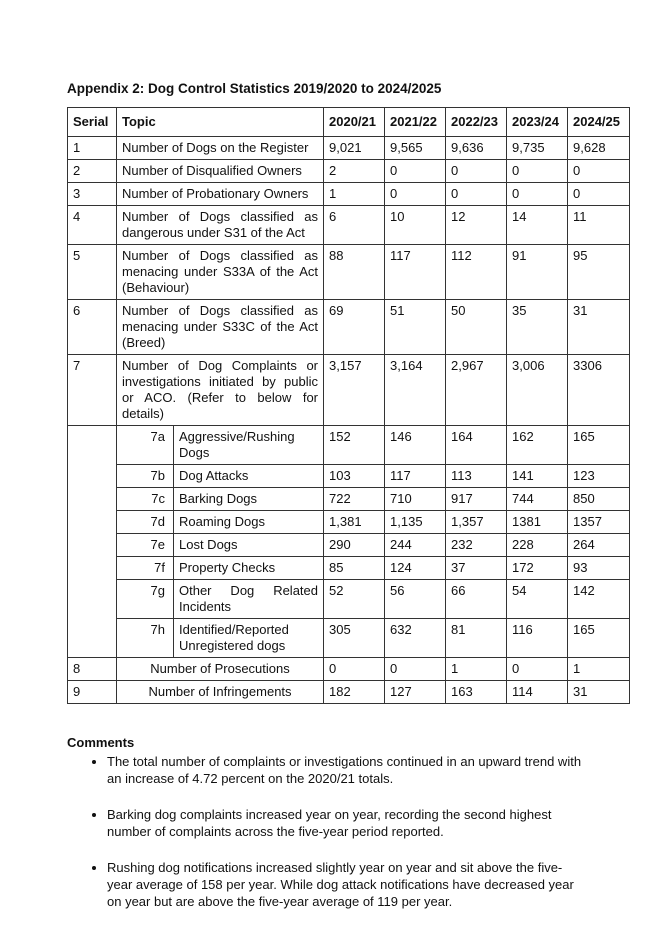 This screenshot has width=645, height=949. What do you see at coordinates (476, 148) in the screenshot?
I see `value-cell: 9,636` at bounding box center [476, 148].